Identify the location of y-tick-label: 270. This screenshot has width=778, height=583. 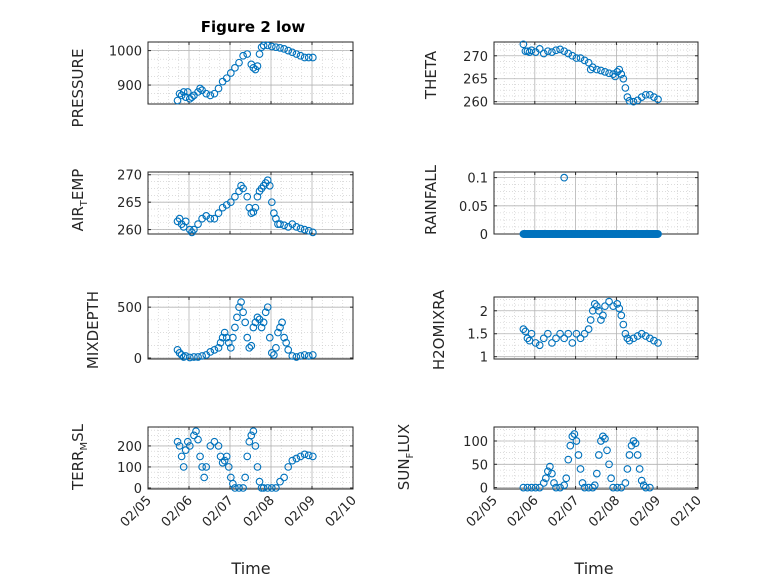
(129, 176).